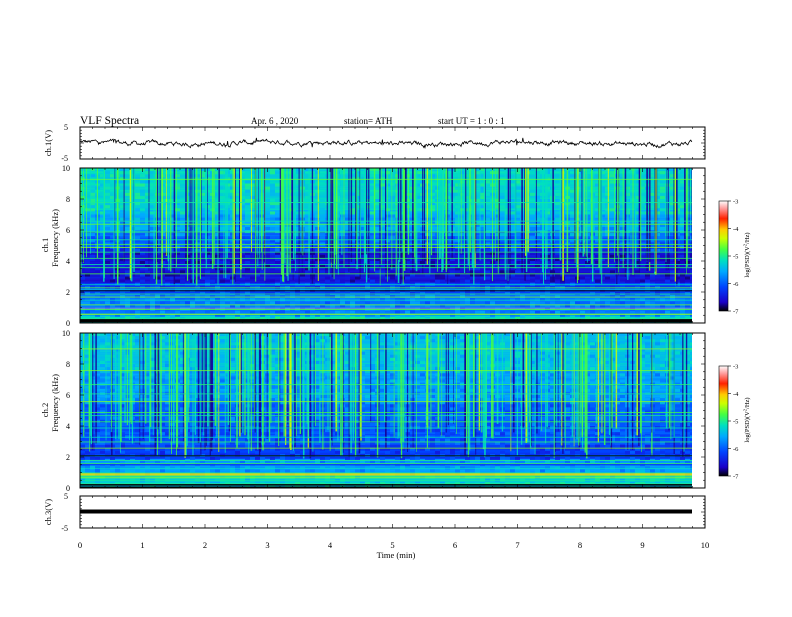 This screenshot has width=792, height=617. I want to click on ch1-ytick-bottom: -5, so click(64, 158).